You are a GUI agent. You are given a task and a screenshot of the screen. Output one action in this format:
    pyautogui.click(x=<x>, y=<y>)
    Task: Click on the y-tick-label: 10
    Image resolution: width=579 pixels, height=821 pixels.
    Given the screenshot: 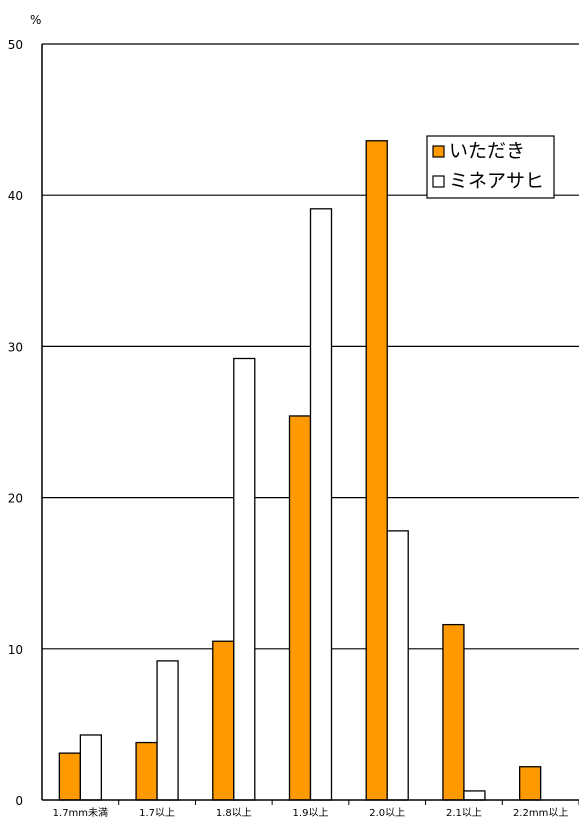 What is the action you would take?
    pyautogui.click(x=15, y=650)
    